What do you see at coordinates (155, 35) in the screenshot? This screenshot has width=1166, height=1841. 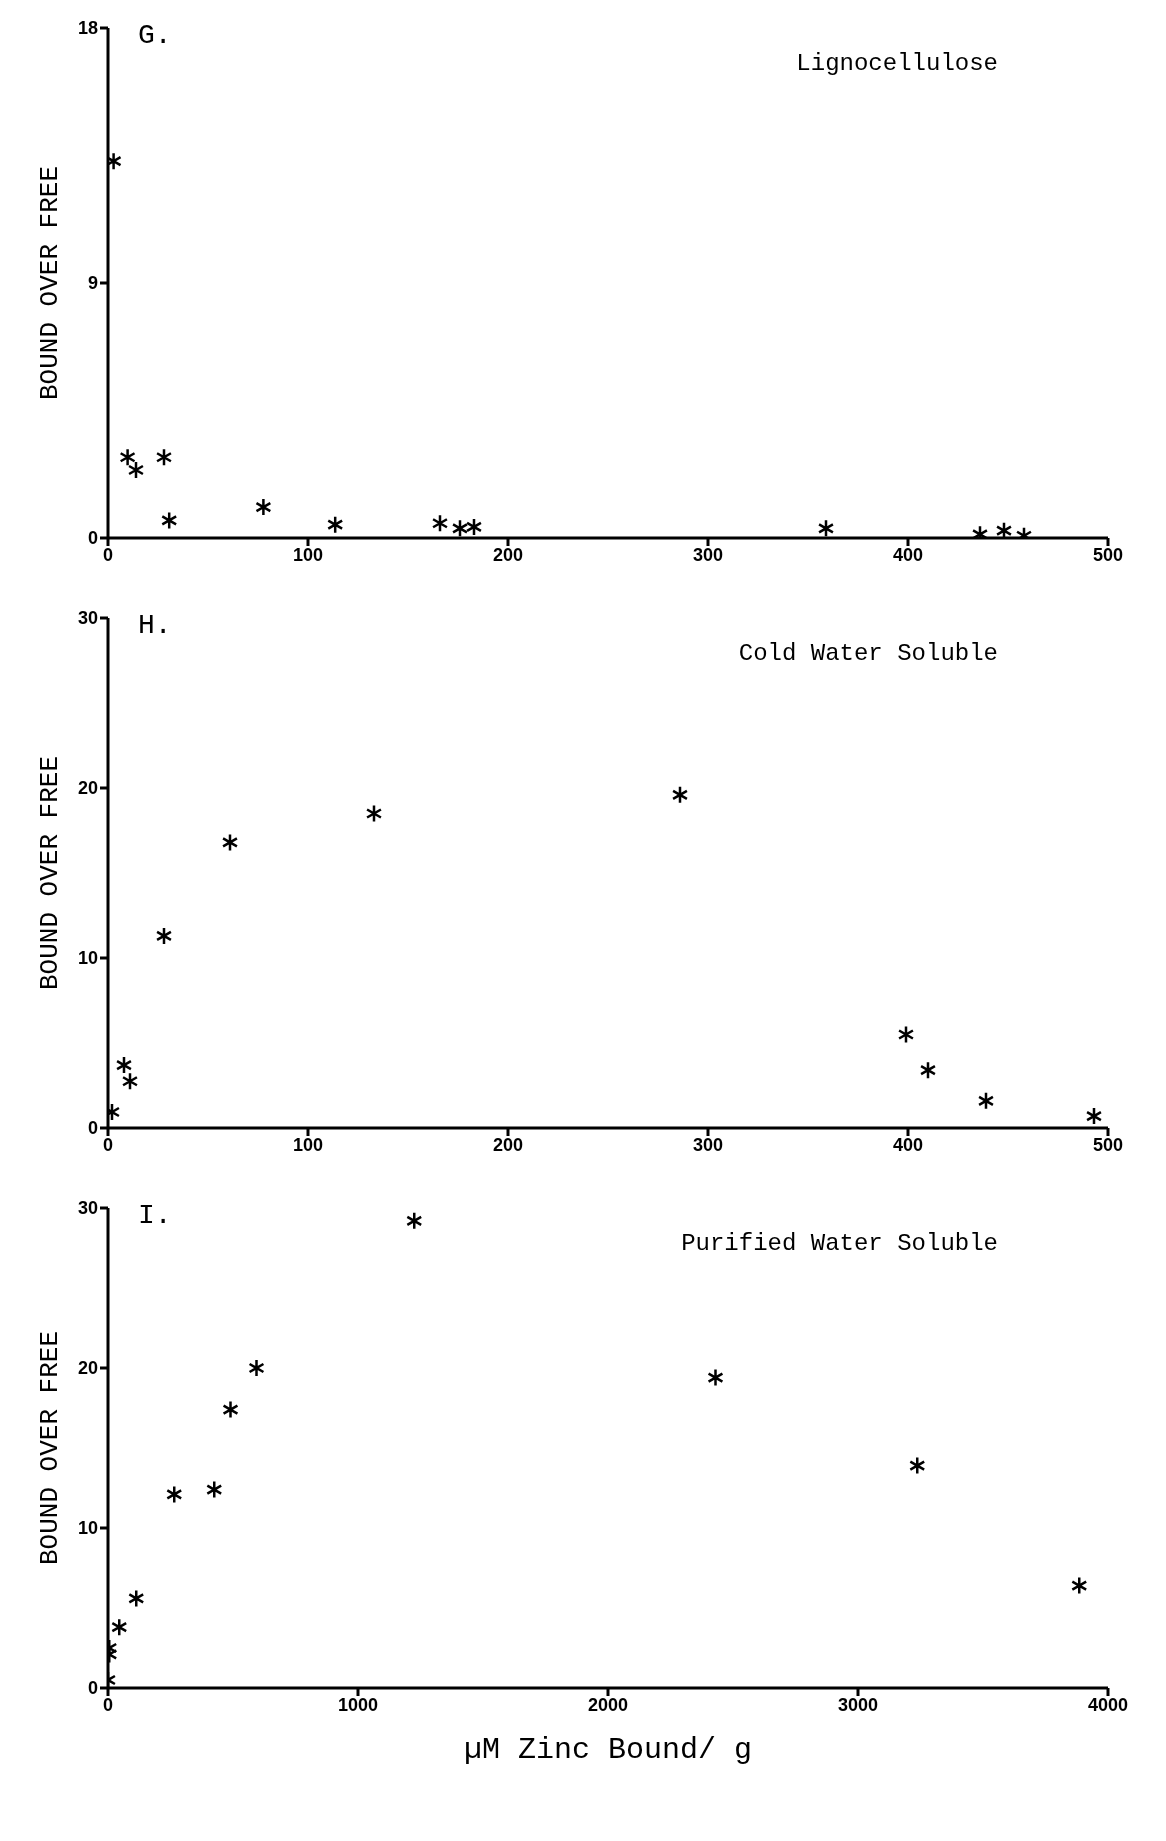 I see `annotation: G.` at bounding box center [155, 35].